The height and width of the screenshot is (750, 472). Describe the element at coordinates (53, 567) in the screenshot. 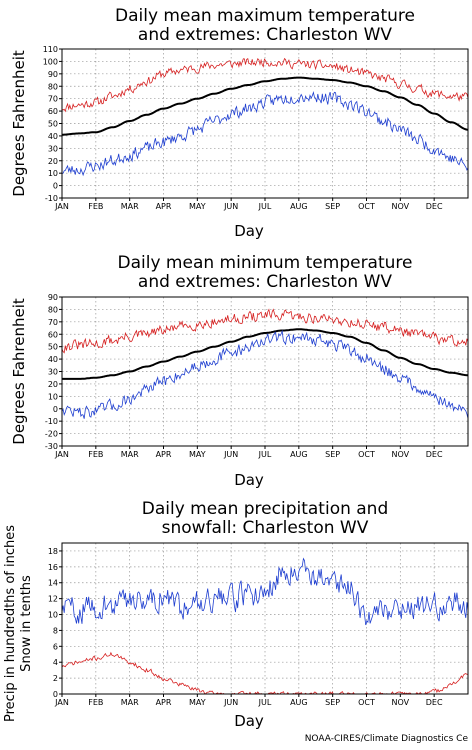

I see `y-tick-label: 16` at that location.